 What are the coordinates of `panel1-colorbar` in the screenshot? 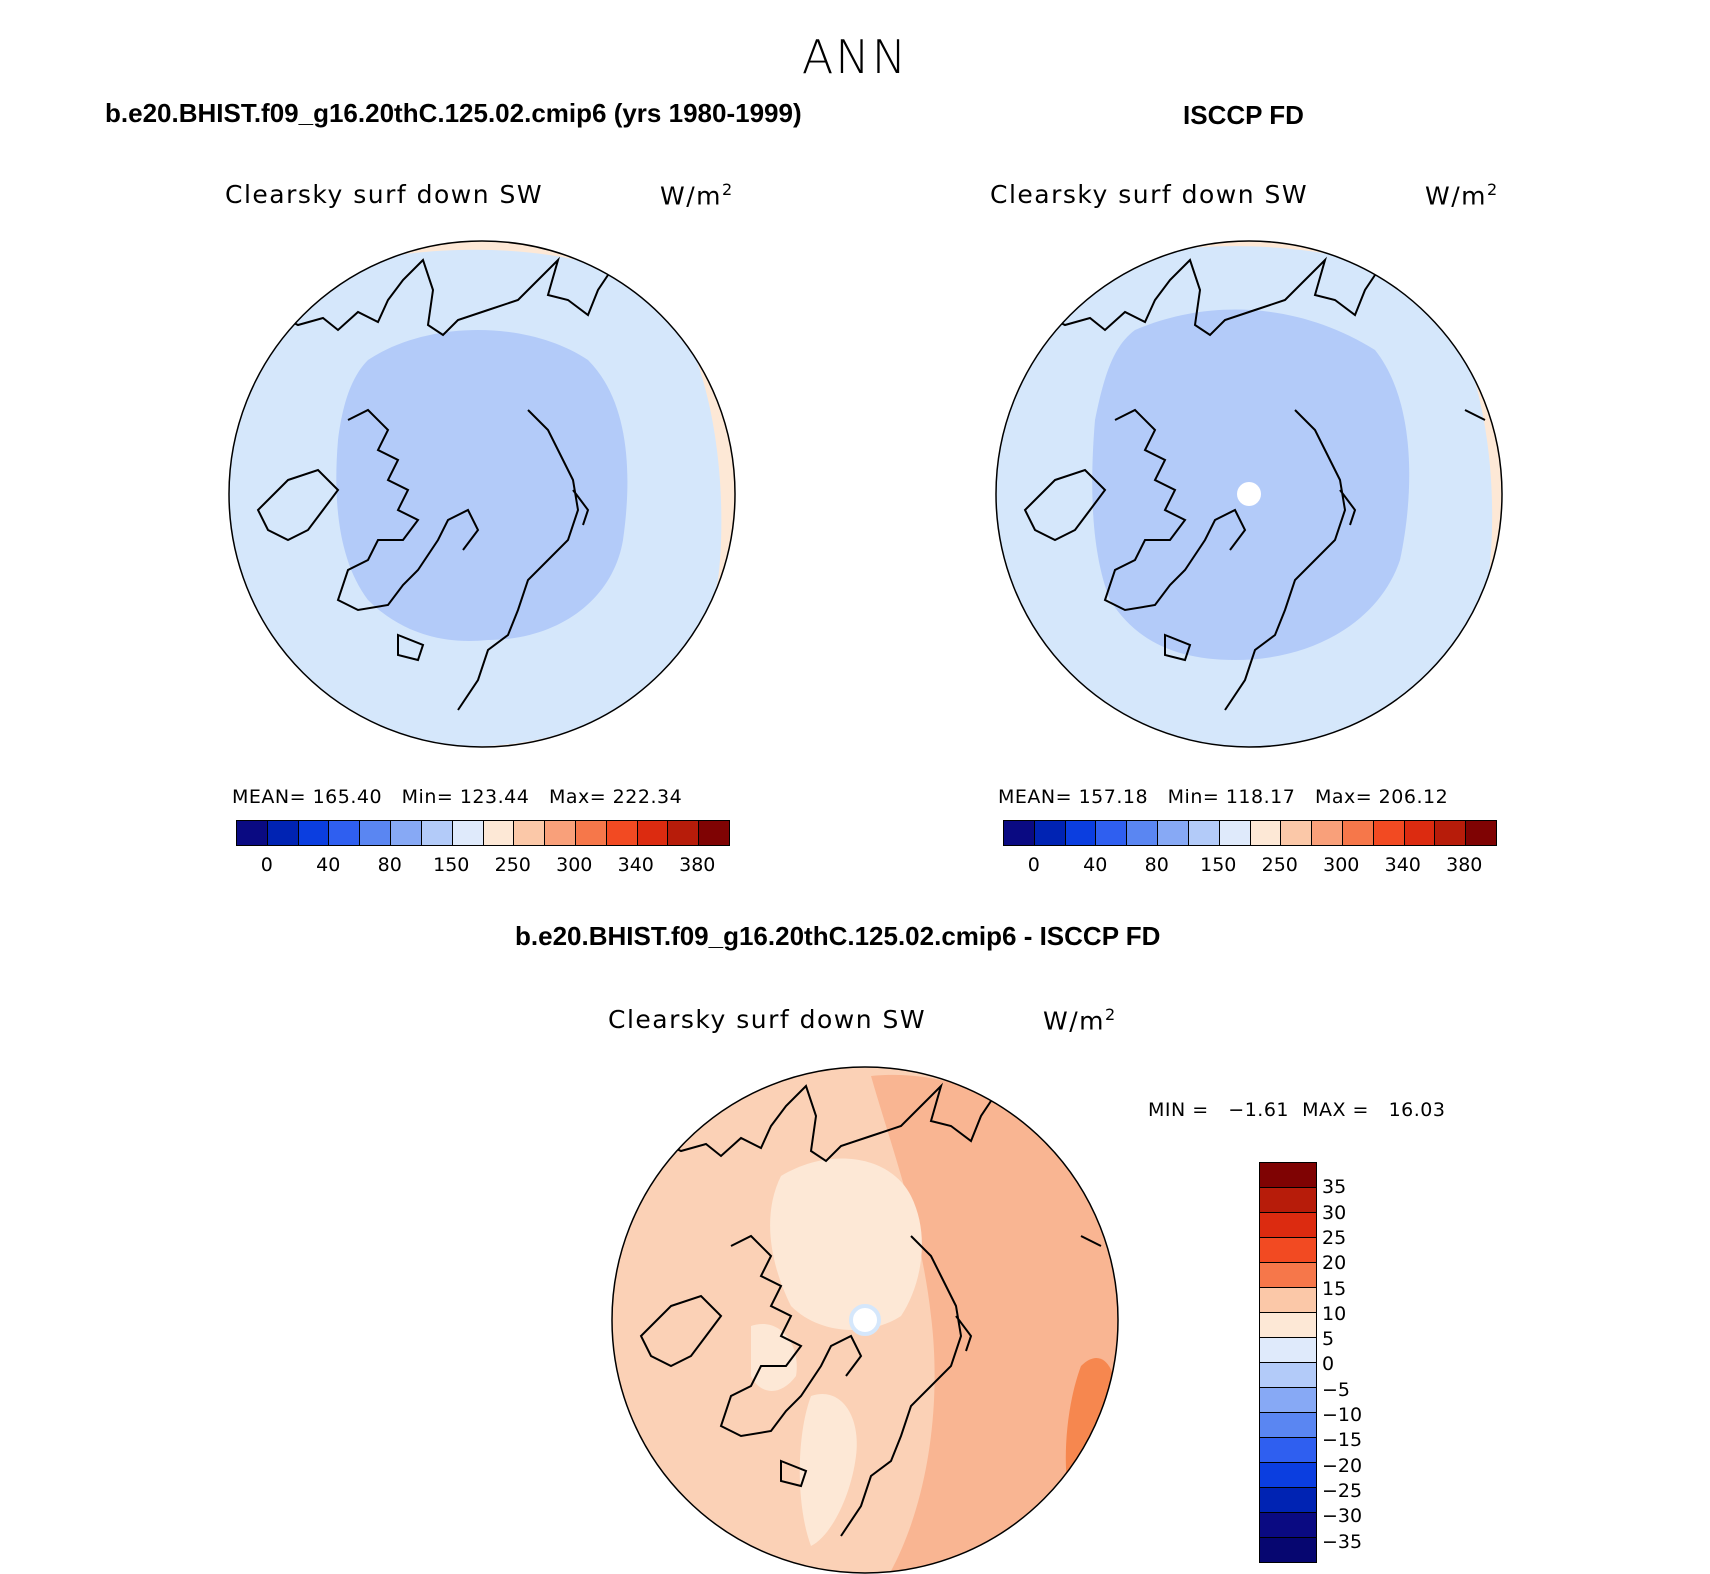 It's located at (483, 833).